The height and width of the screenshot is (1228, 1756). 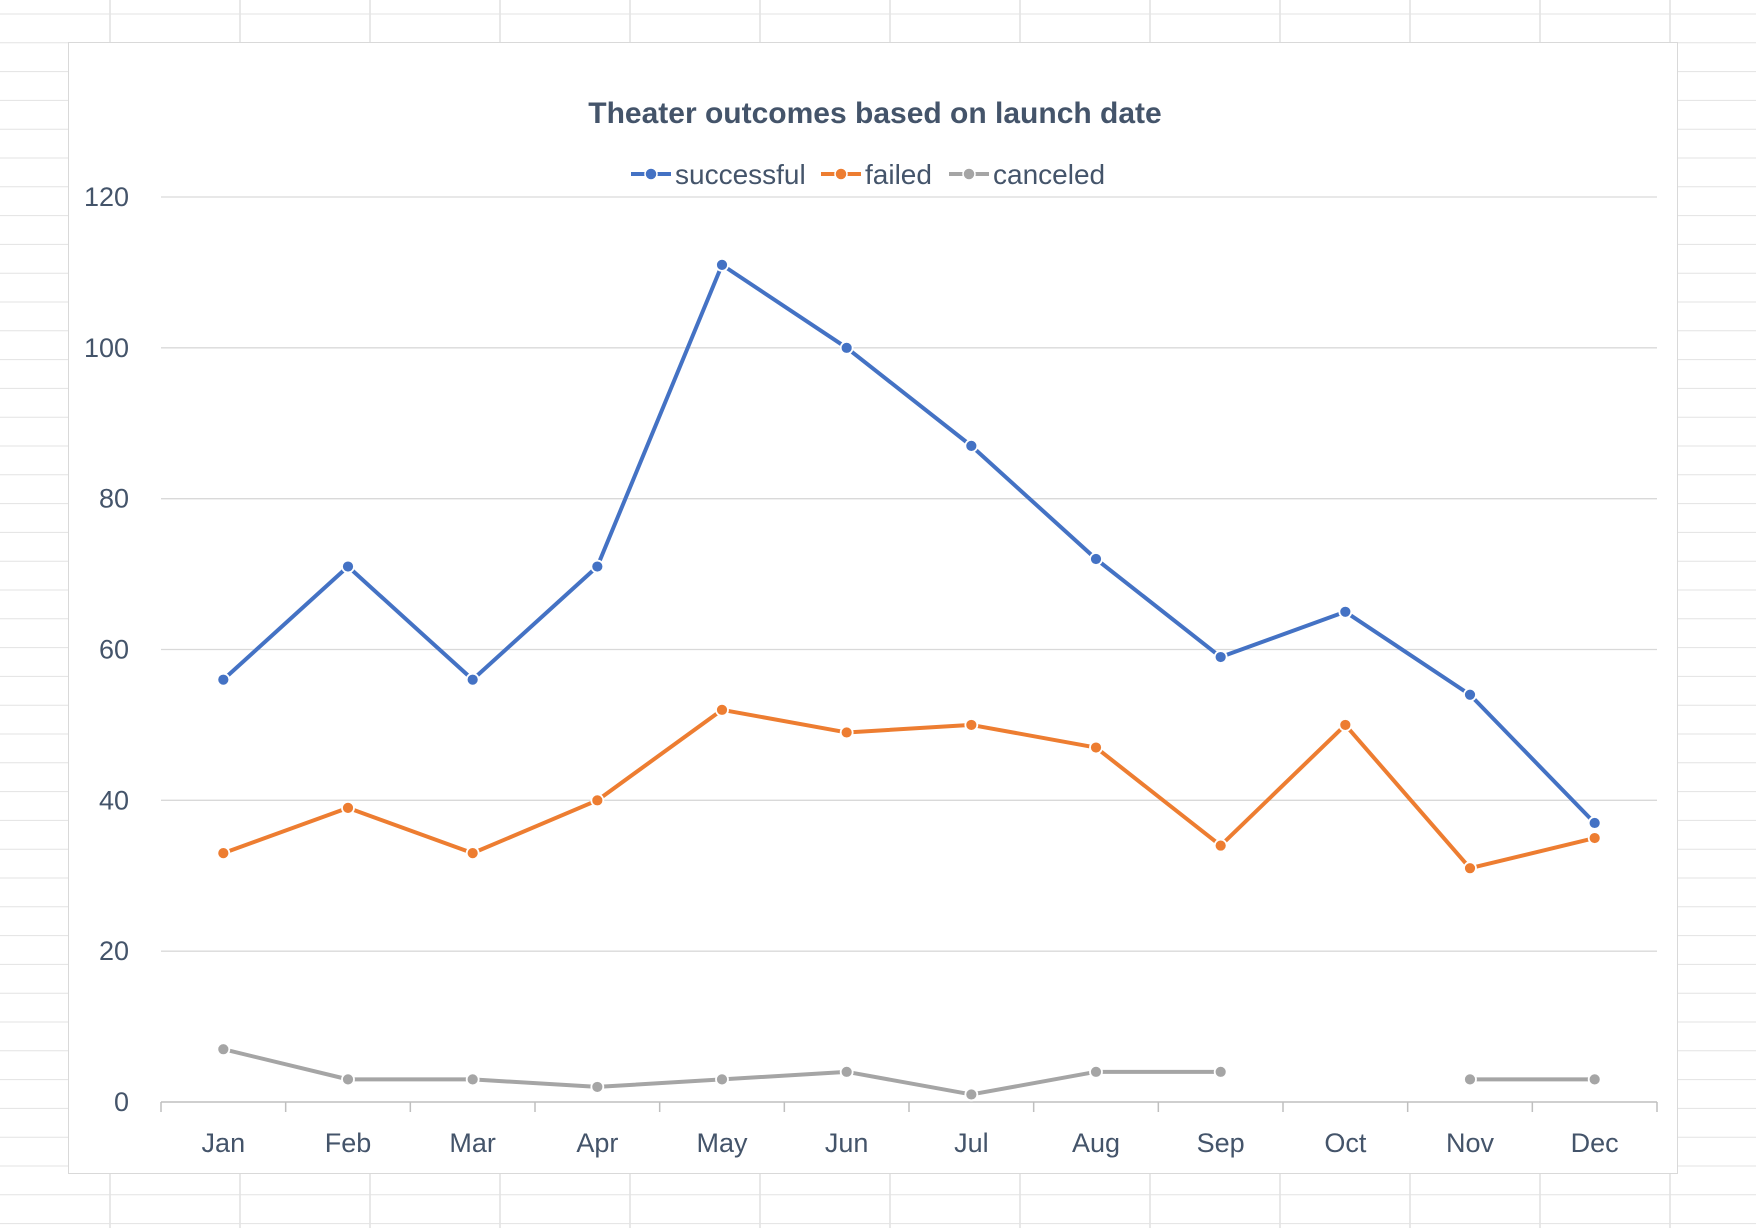 I want to click on x-tick-label: May, so click(x=722, y=1143).